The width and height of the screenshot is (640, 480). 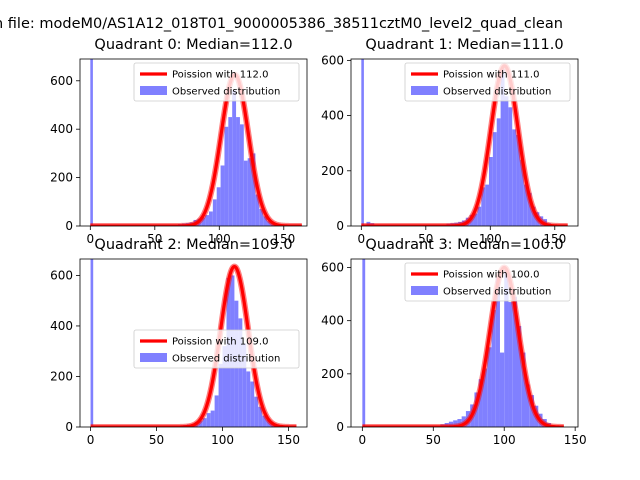 I want to click on legend: Poission with 112.0 Observed distribution, so click(x=216, y=82).